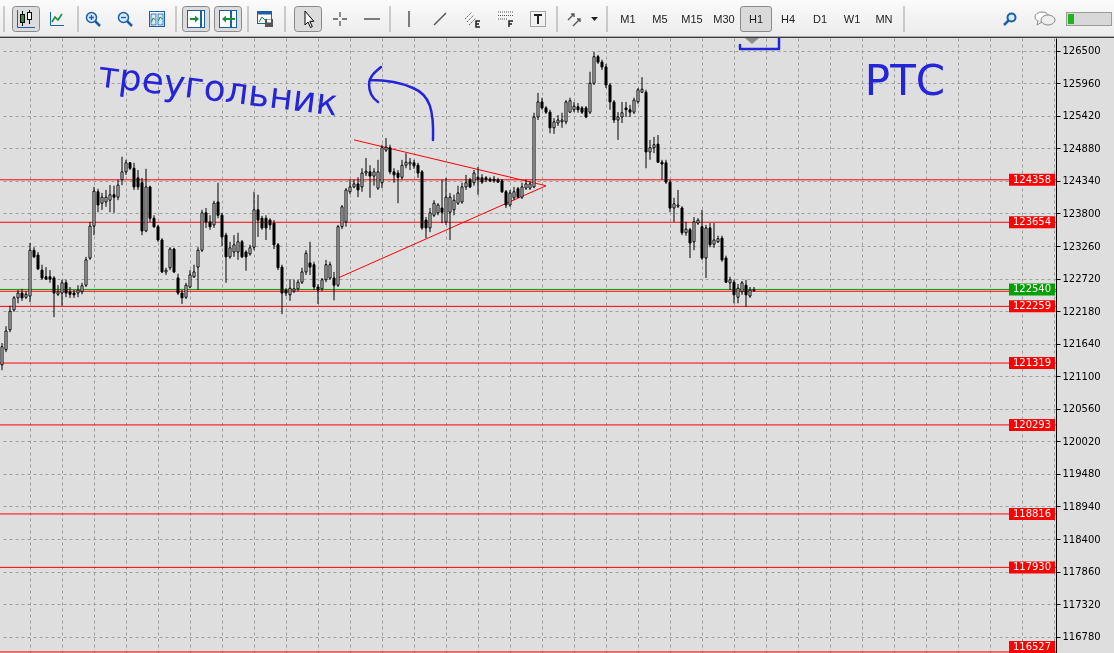 Image resolution: width=1114 pixels, height=653 pixels. I want to click on y-tick-label: 116780, so click(1081, 637).